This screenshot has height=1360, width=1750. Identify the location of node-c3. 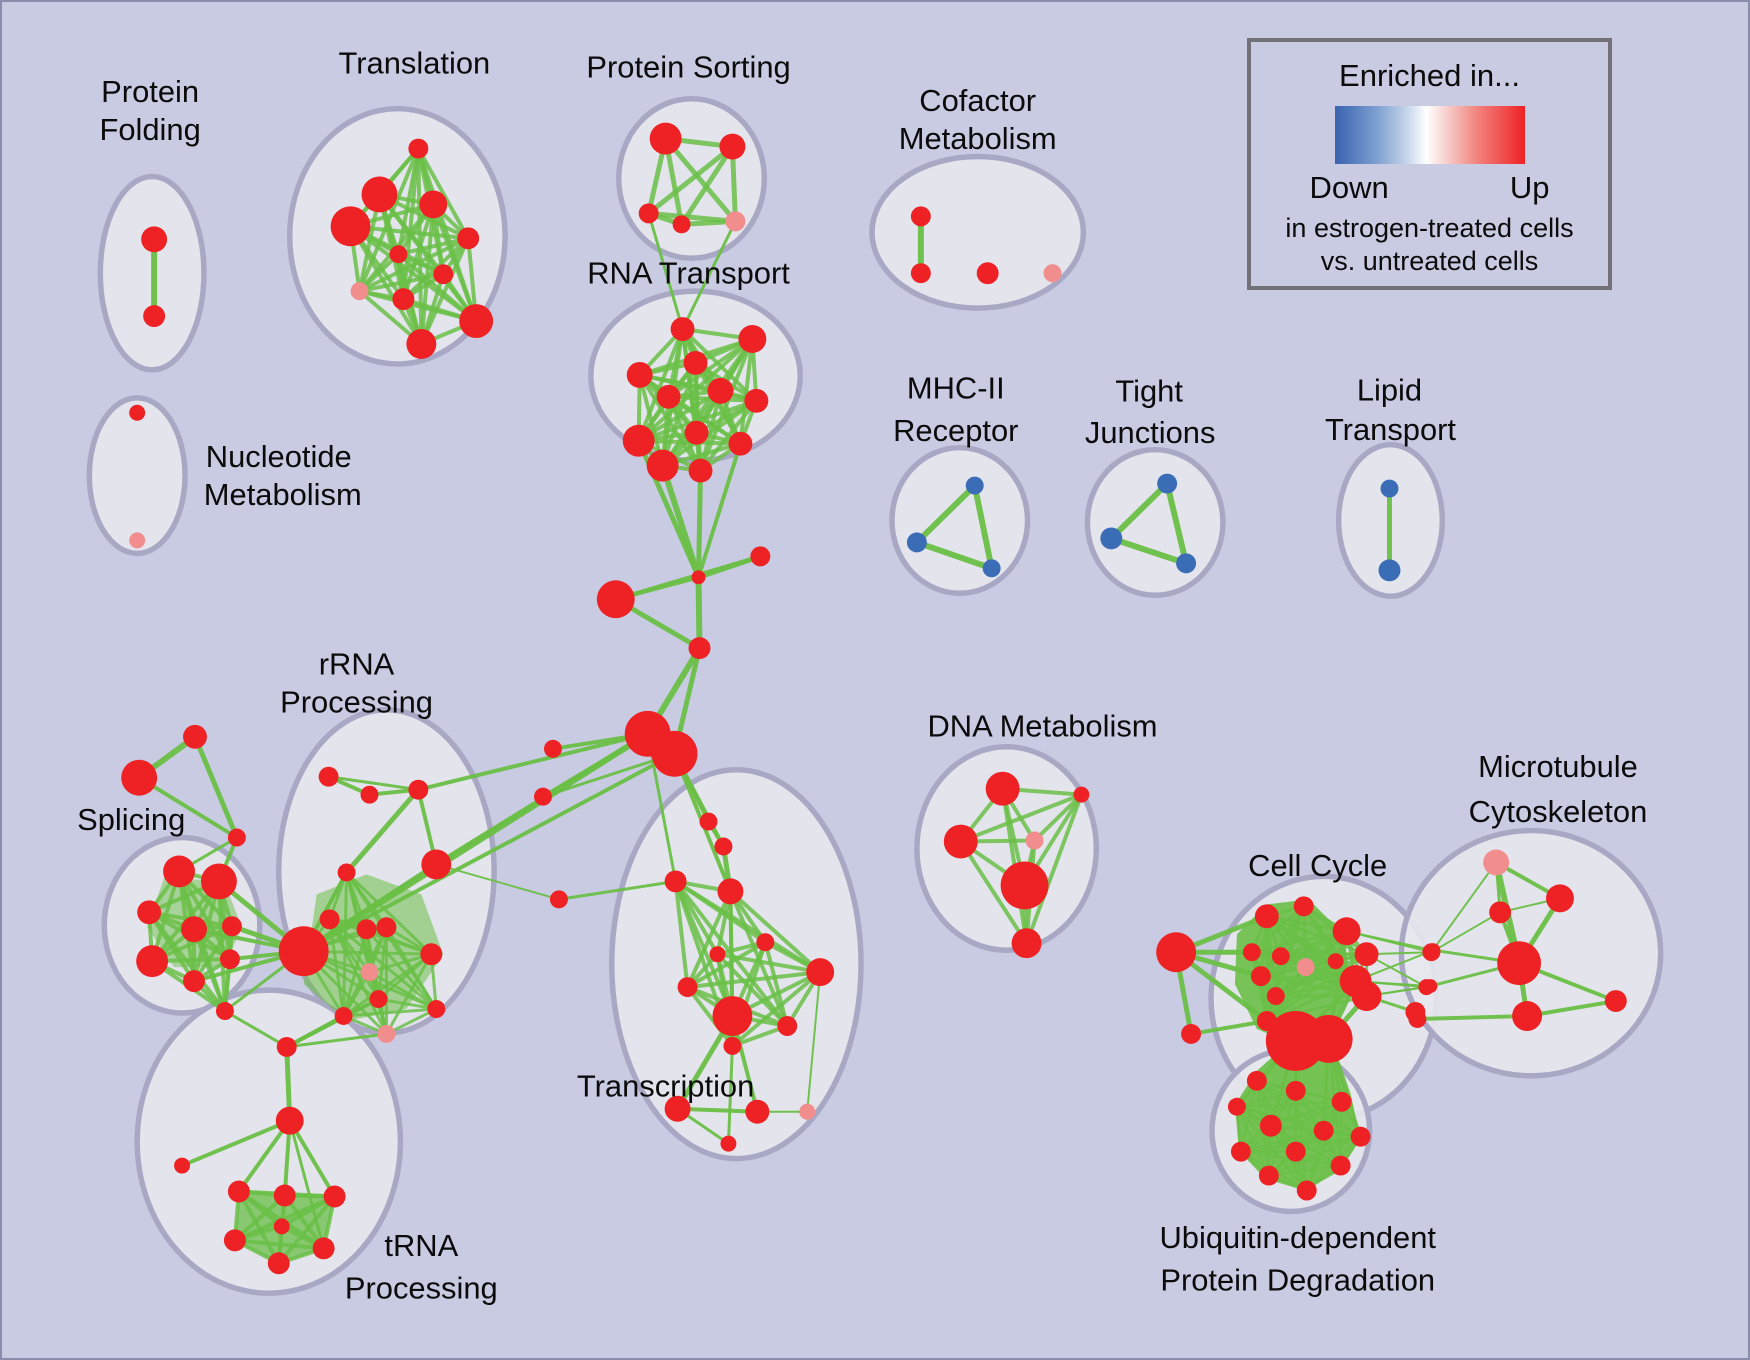
(1052, 273).